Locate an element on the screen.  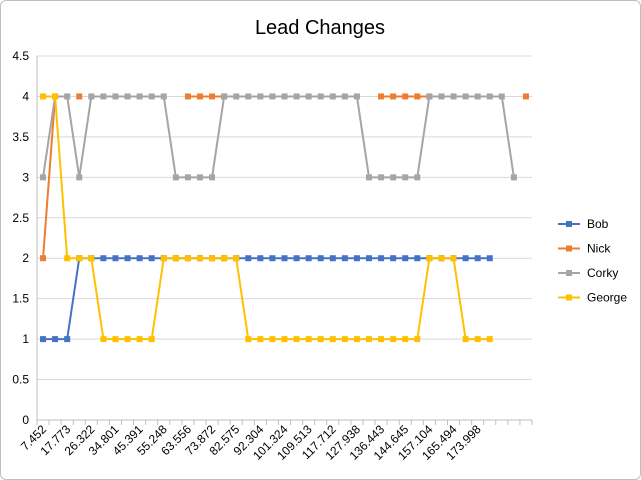
series-line-nick is located at coordinates (49, 177).